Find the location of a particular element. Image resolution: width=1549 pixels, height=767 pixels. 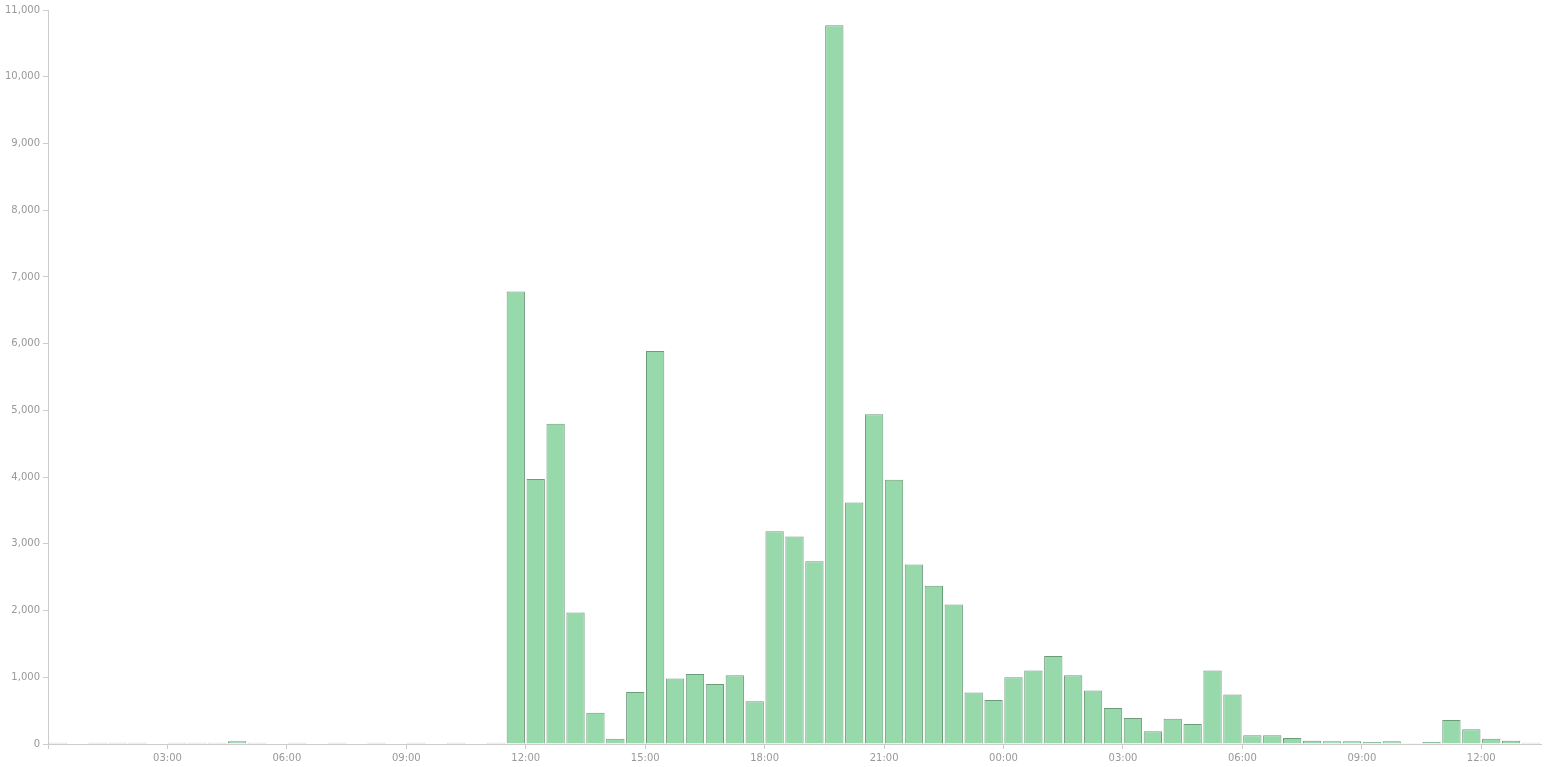

y-tick-label: 8,000 is located at coordinates (25, 209).